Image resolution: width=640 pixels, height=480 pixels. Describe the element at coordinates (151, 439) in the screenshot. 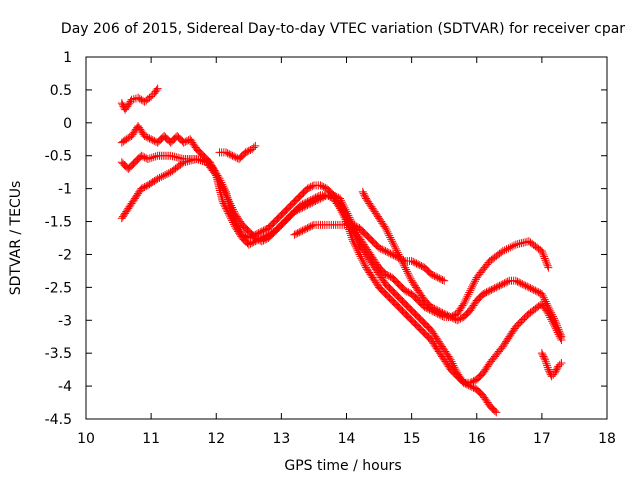

I see `x-tick-label: 11` at that location.